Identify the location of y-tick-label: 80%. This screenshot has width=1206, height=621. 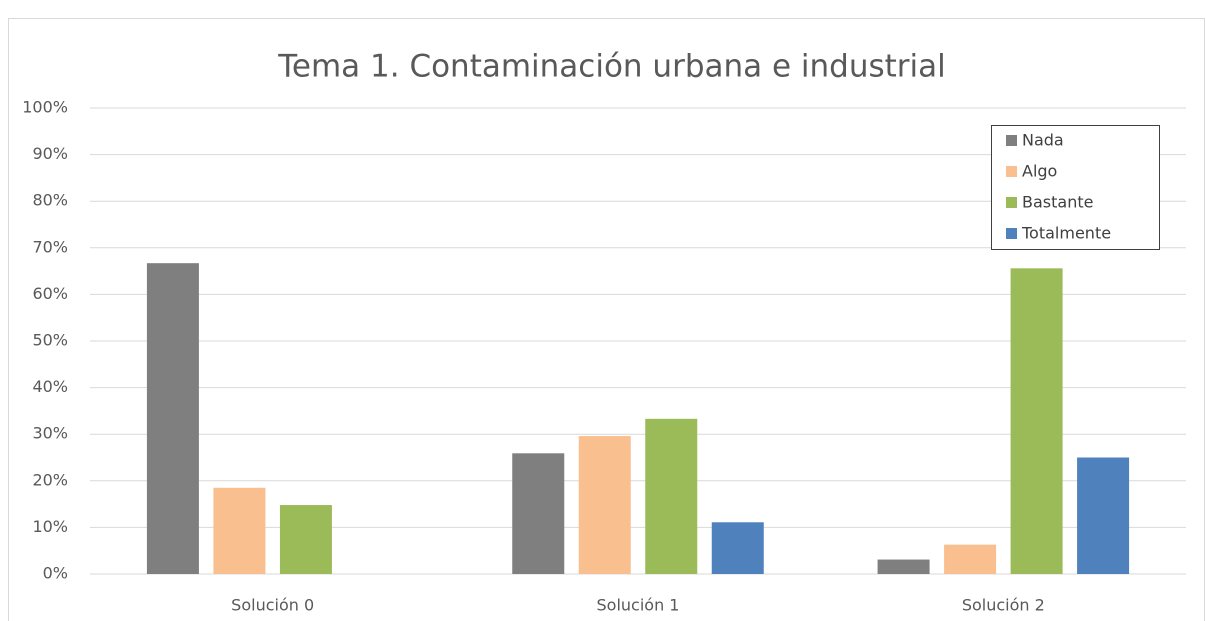
(50, 200).